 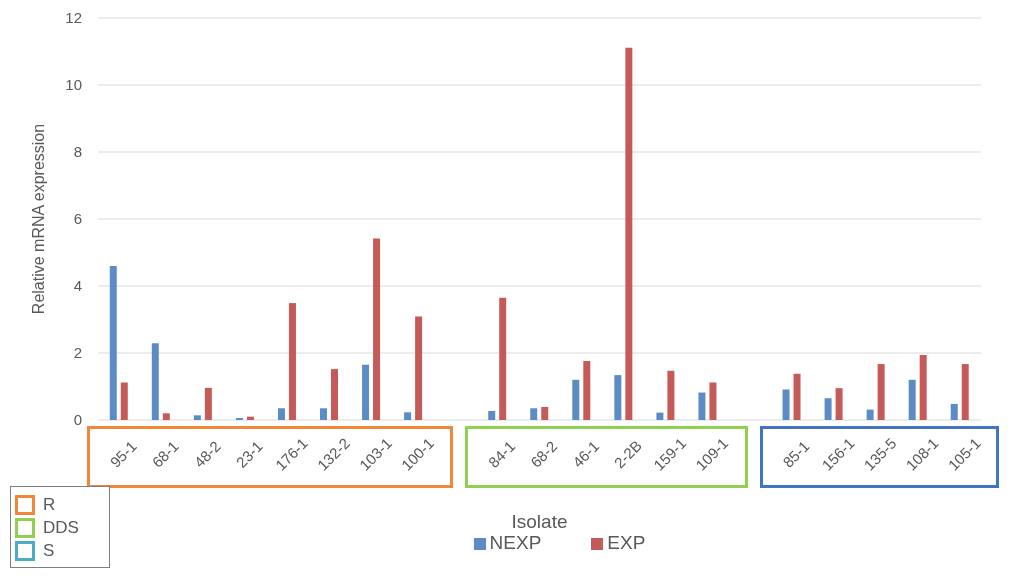 What do you see at coordinates (61, 527) in the screenshot?
I see `text: DDS` at bounding box center [61, 527].